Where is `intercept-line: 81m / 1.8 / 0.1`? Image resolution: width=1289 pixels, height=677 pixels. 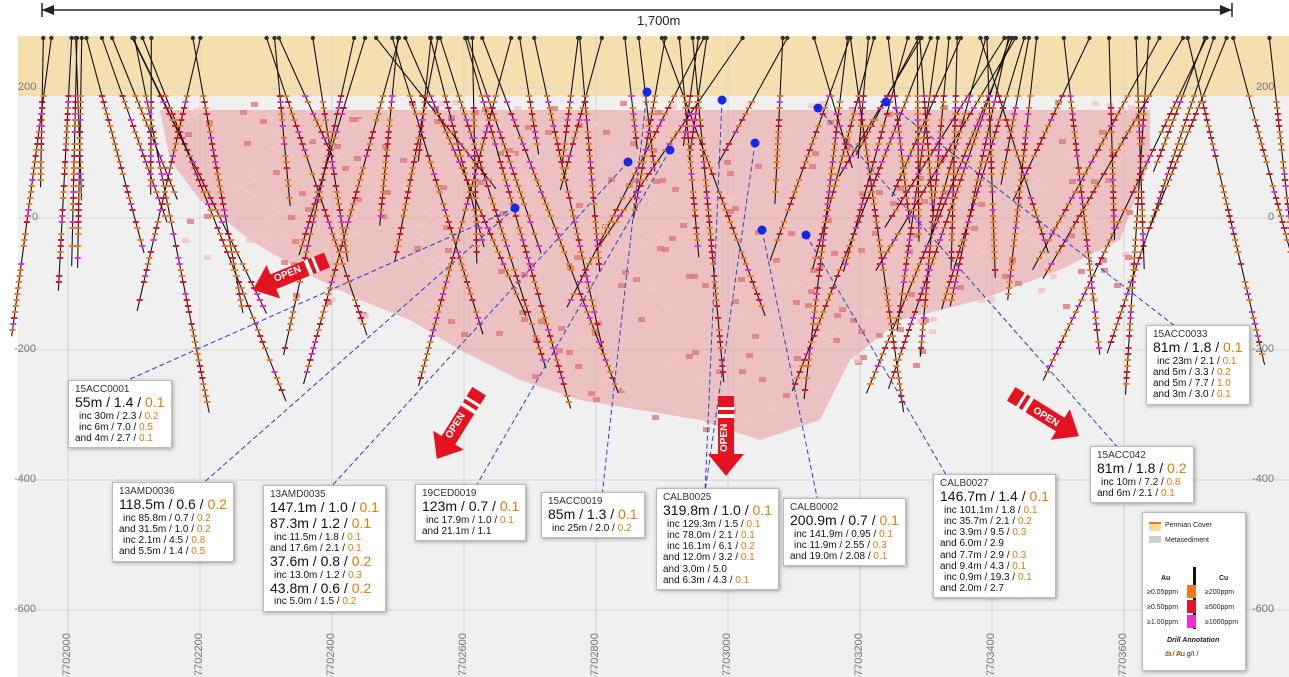 intercept-line: 81m / 1.8 / 0.1 is located at coordinates (1198, 347).